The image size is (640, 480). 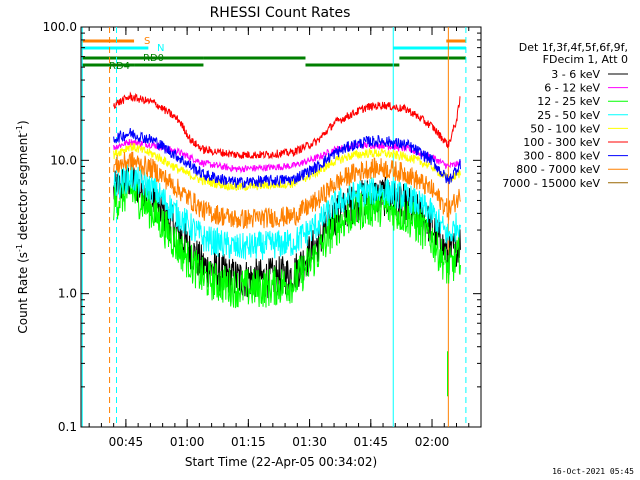 I want to click on series-line-50-100keV, so click(x=287, y=167).